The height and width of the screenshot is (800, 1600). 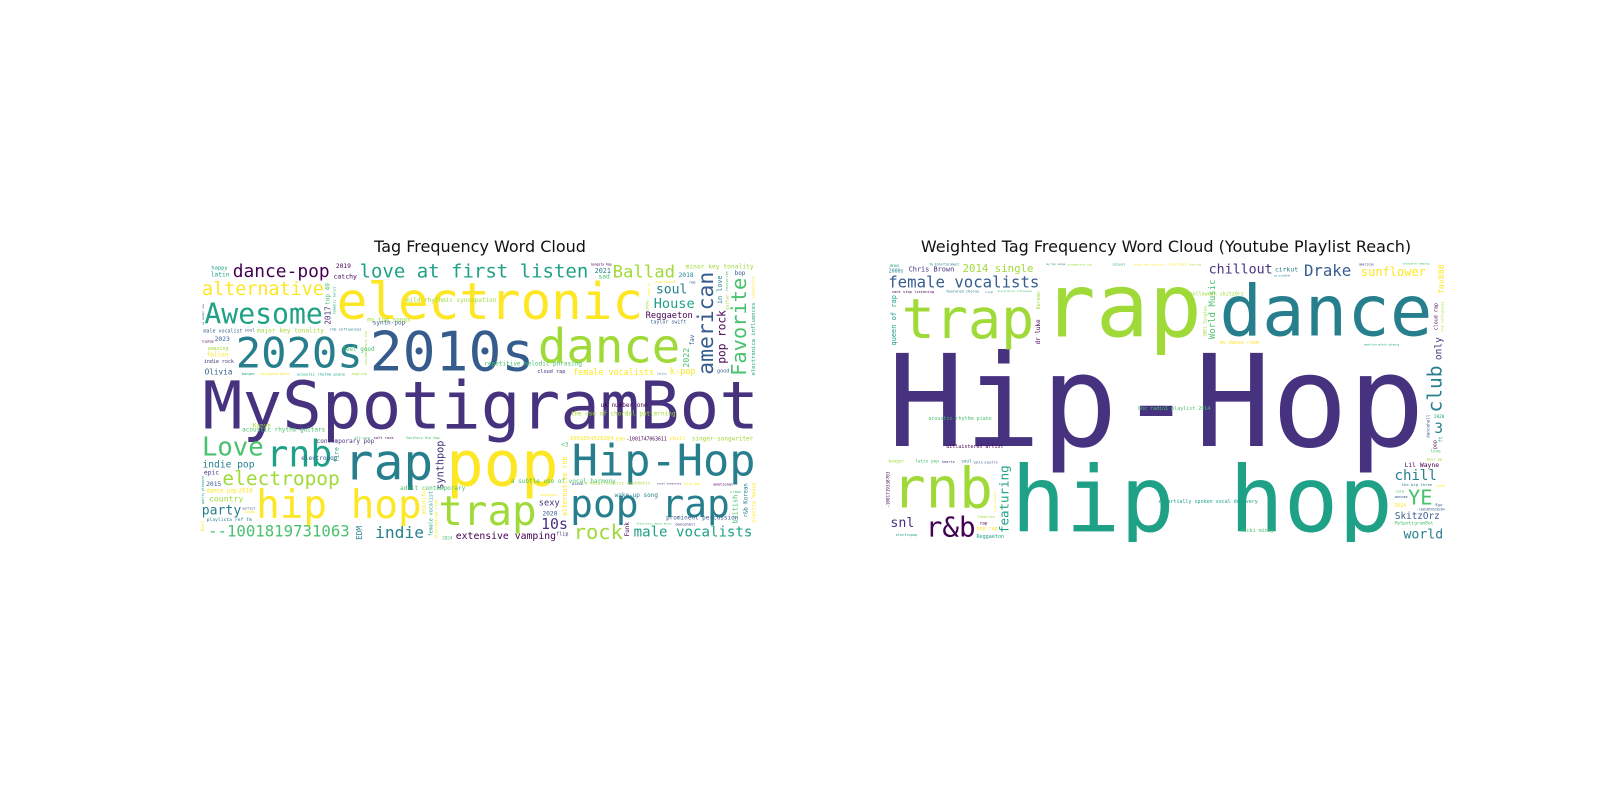 I want to click on word-cloud-tag: favourite, so click(x=727, y=281).